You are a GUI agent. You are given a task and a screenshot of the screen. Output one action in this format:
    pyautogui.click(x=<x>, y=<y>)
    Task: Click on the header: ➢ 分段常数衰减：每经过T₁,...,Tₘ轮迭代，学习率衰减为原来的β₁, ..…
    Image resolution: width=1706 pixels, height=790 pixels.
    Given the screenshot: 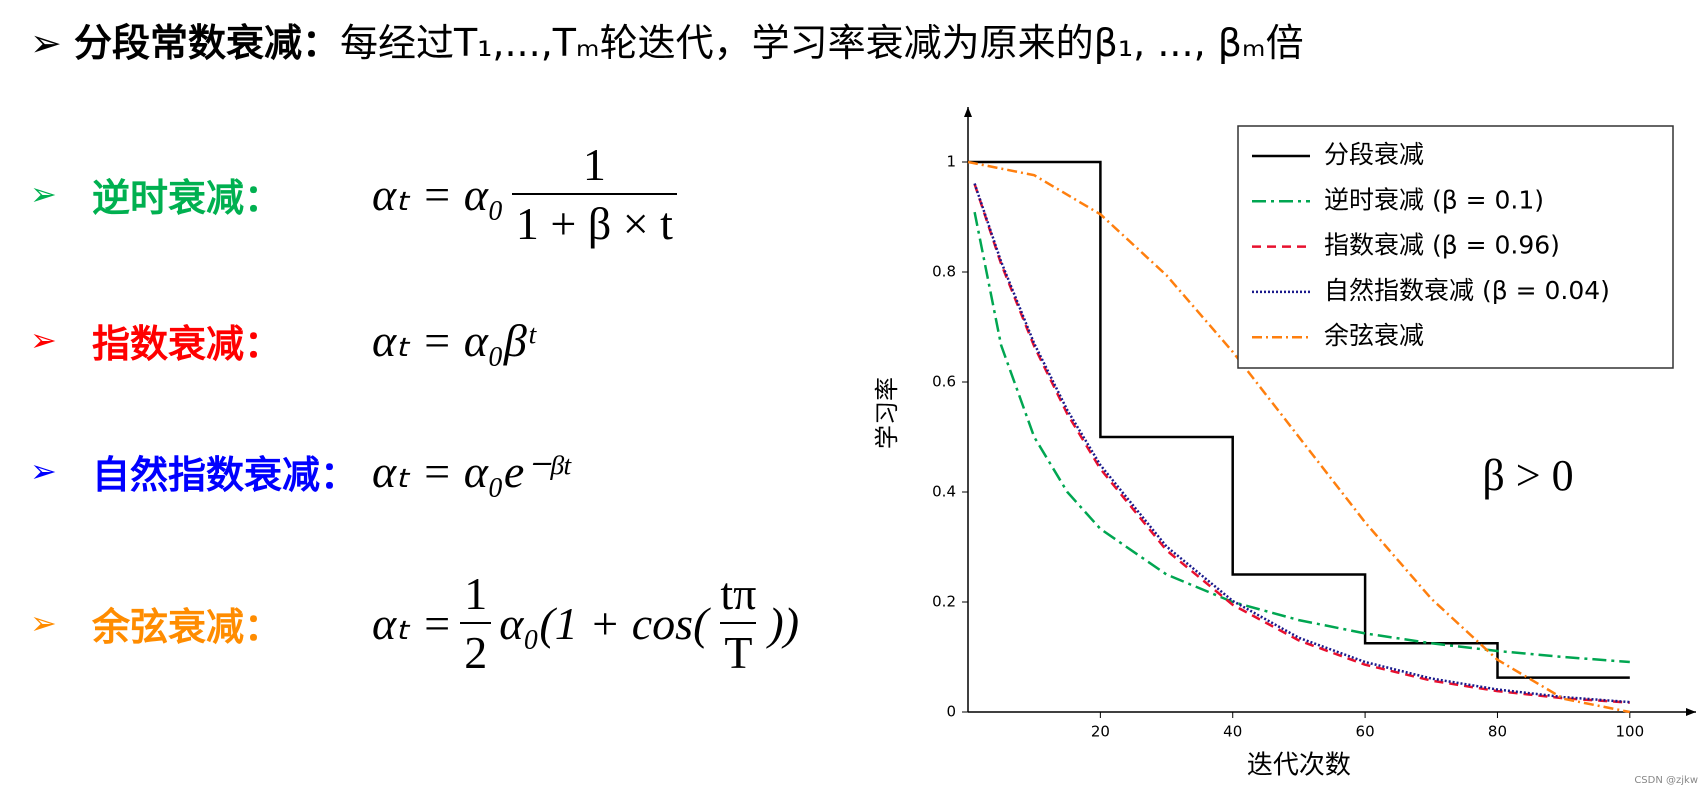 What is the action you would take?
    pyautogui.click(x=667, y=39)
    